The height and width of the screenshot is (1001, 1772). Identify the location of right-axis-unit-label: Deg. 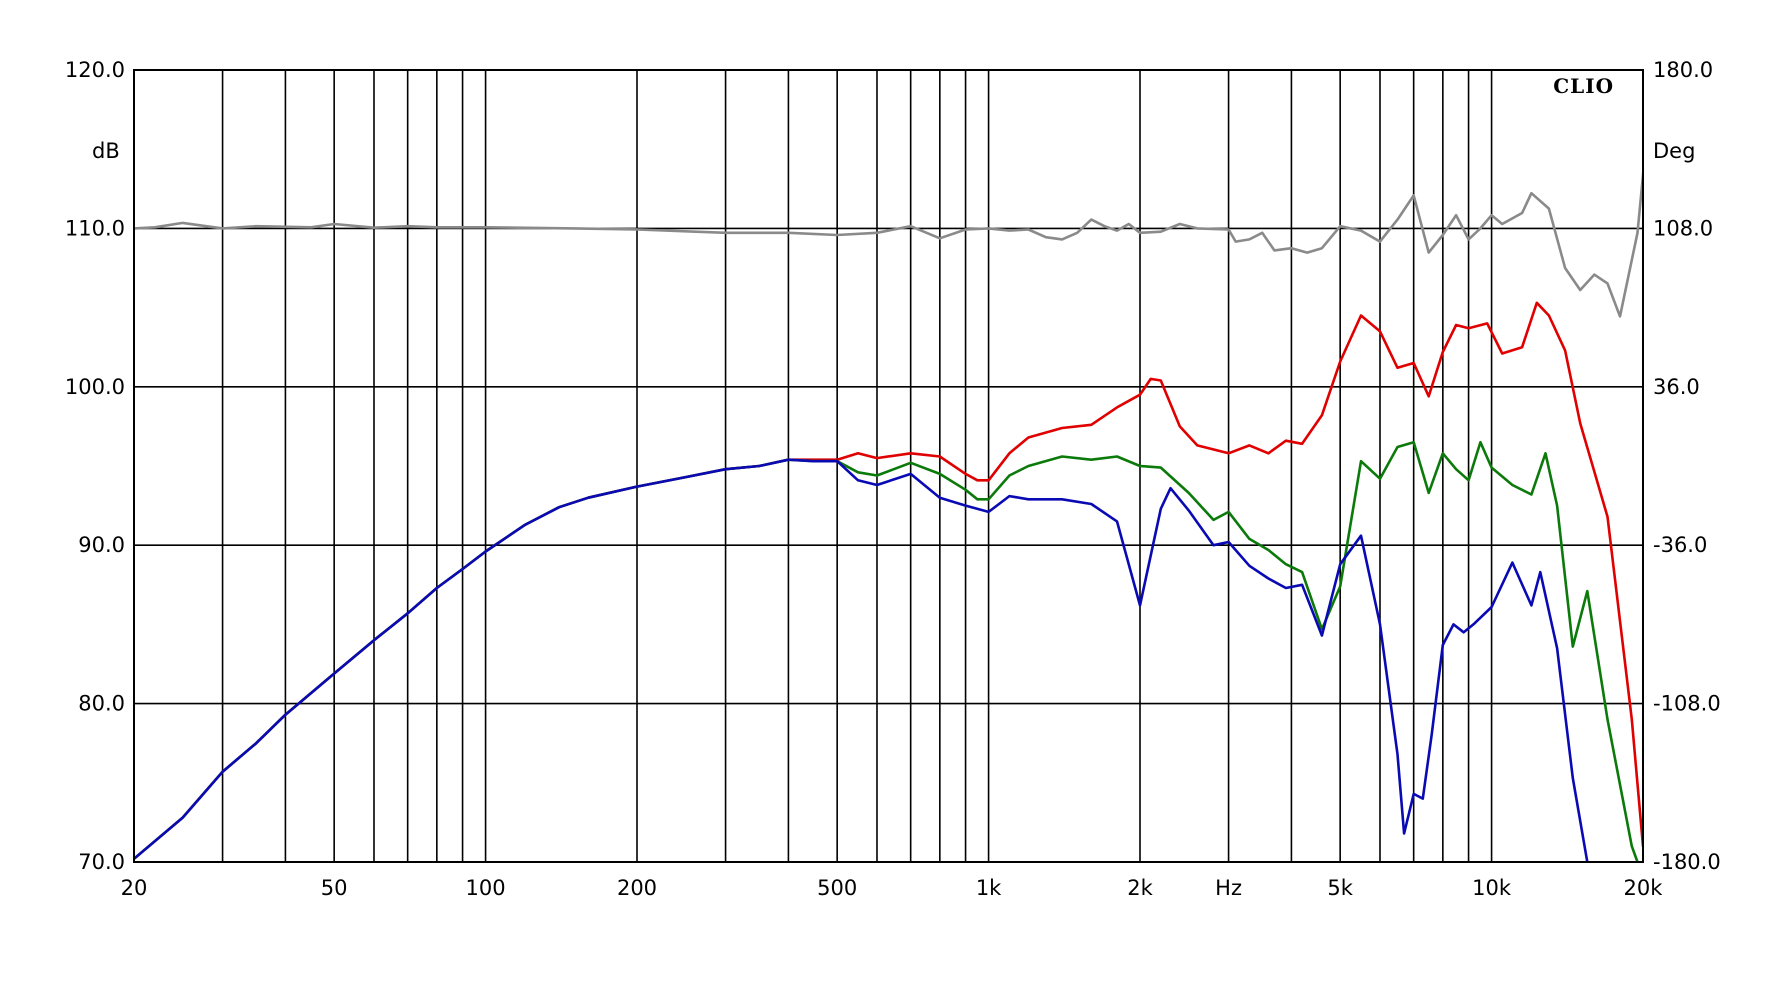
(1674, 151).